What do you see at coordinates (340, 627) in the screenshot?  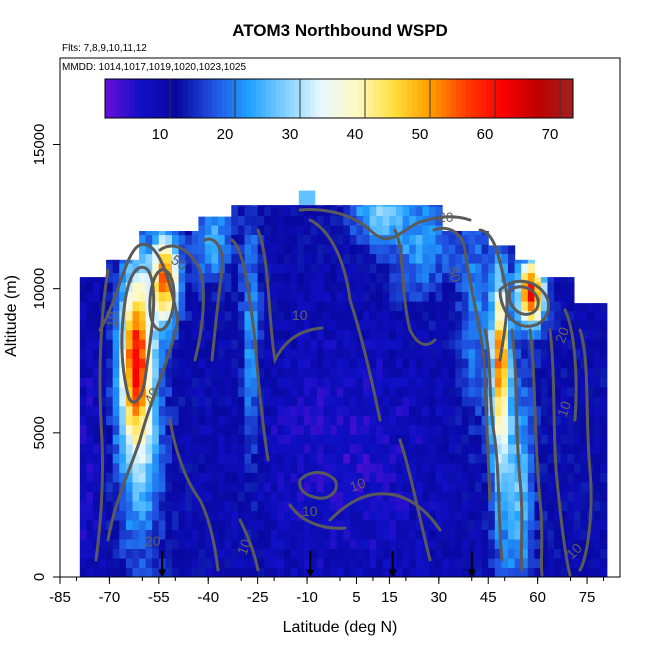 I see `x-axis-label: Latitude (deg N)` at bounding box center [340, 627].